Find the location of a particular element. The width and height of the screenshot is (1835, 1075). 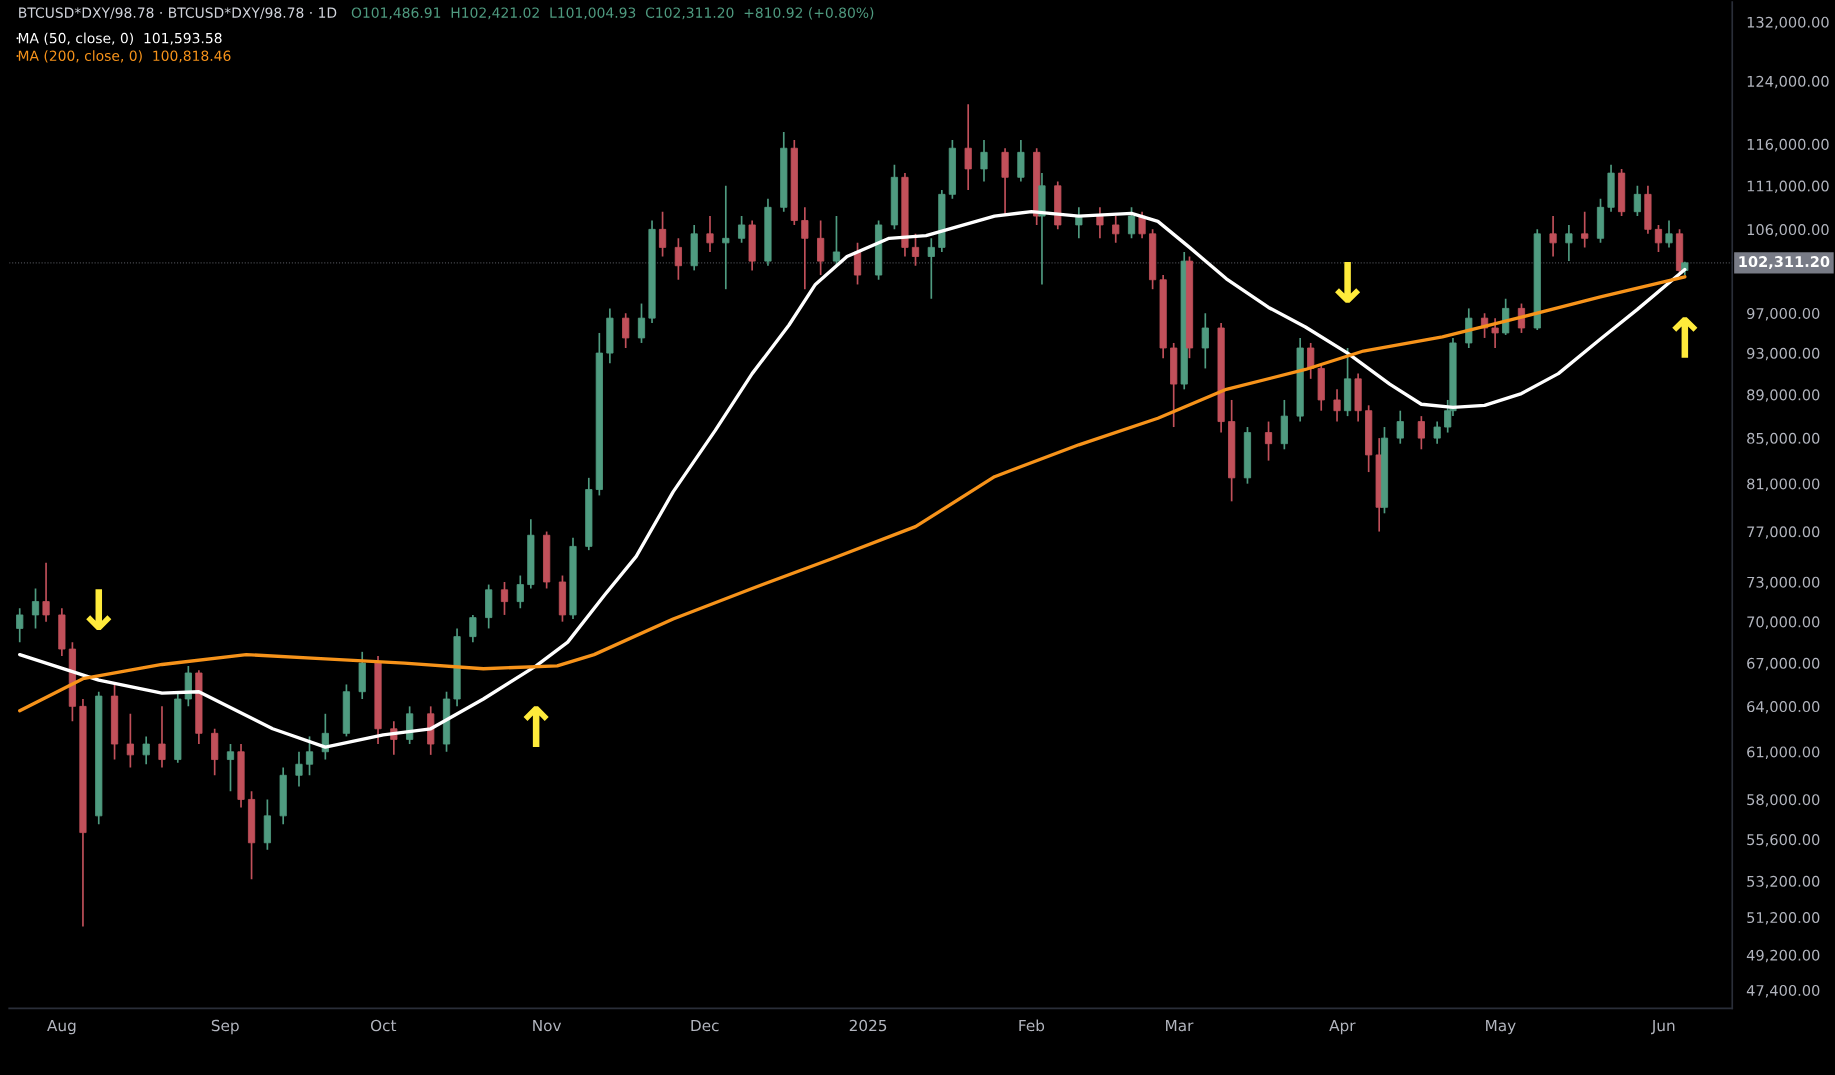

y-tick-label: 85,000.00 is located at coordinates (1783, 439).